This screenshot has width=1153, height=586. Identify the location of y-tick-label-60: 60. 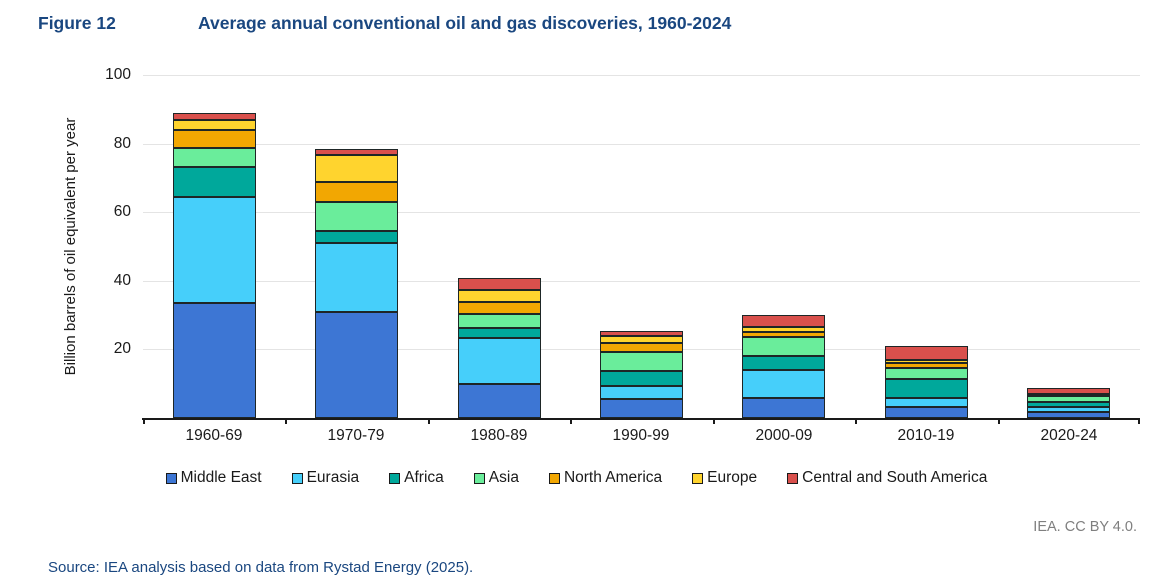
(122, 212).